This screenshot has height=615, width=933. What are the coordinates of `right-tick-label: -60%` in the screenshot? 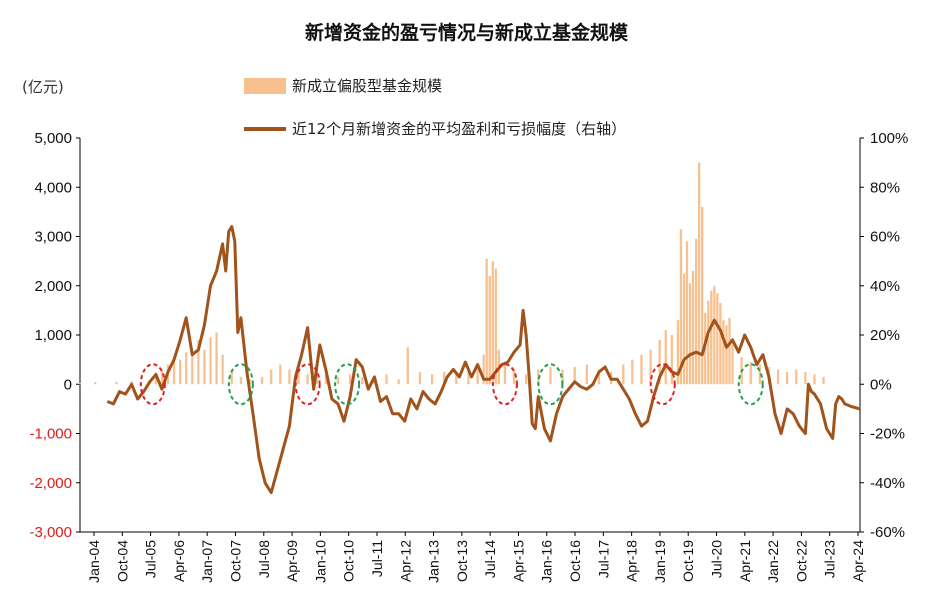 It's located at (887, 532).